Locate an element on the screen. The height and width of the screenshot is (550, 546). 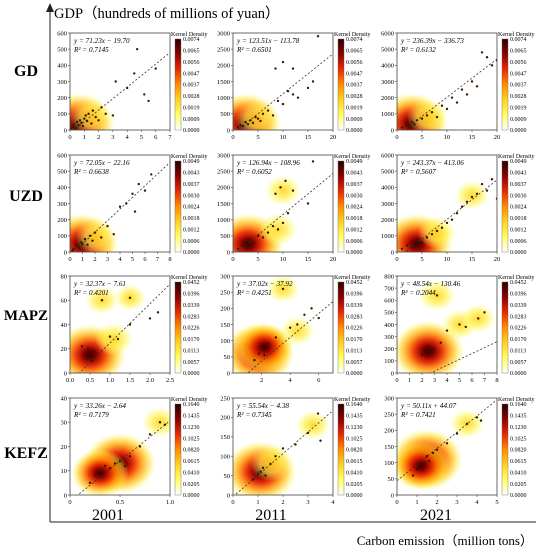
colorbar-tick-label: 0.0113 is located at coordinates (354, 351).